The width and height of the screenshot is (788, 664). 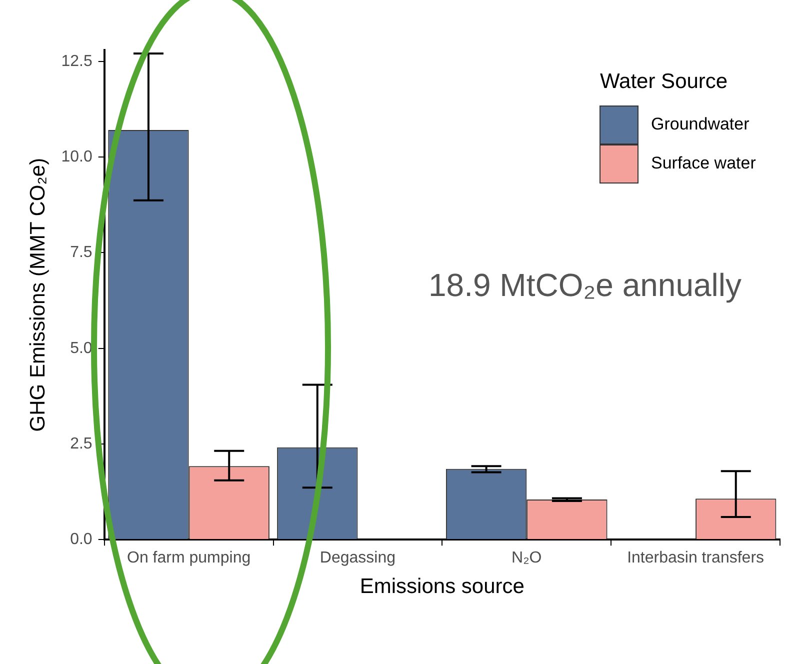 What do you see at coordinates (38, 295) in the screenshot?
I see `y-axis-title: GHG Emissions (MMT CO₂e)` at bounding box center [38, 295].